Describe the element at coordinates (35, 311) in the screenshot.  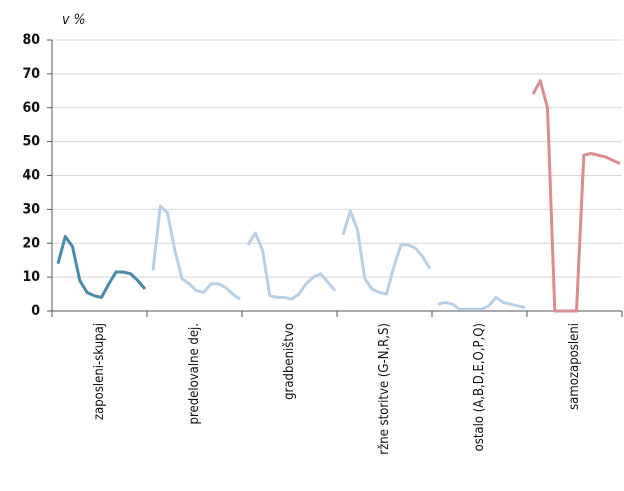
I see `y-tick-label: 0` at that location.